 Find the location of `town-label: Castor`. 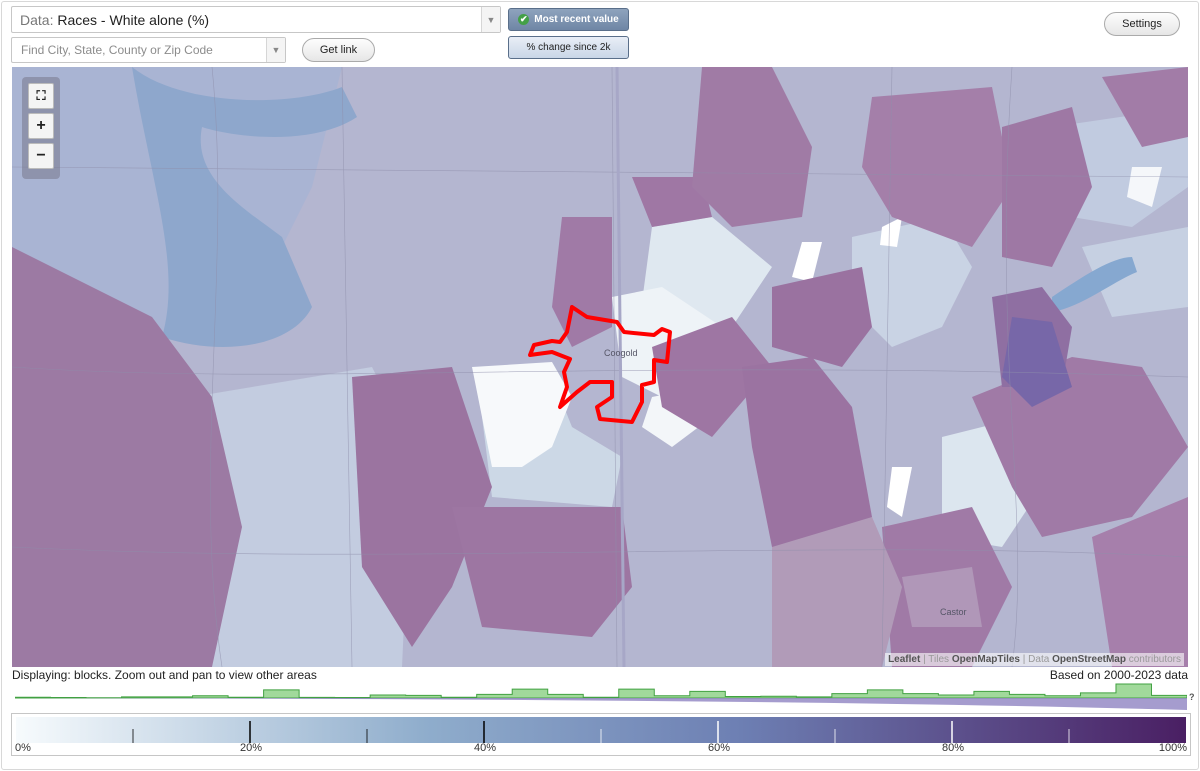

town-label: Castor is located at coordinates (953, 612).